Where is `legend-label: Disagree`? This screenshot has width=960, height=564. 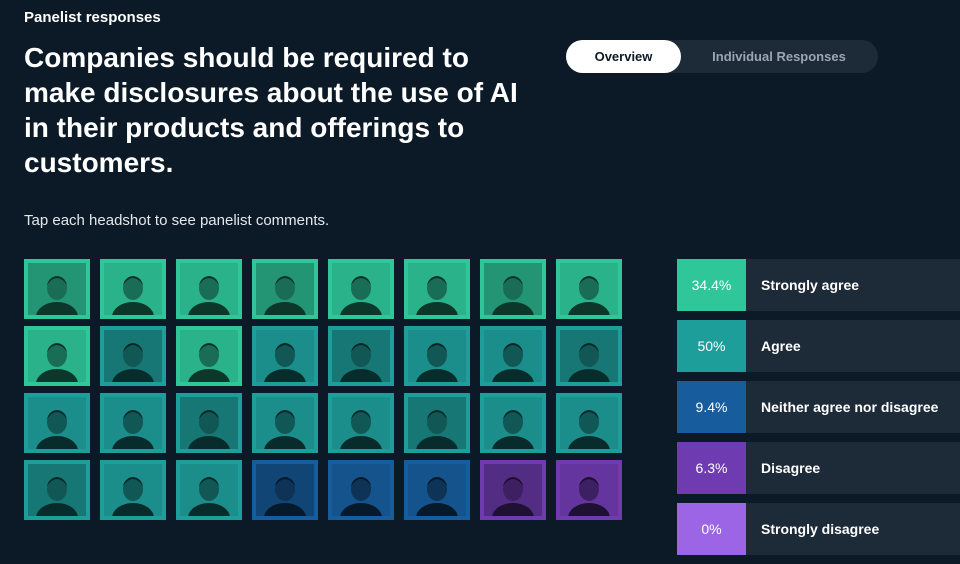 legend-label: Disagree is located at coordinates (791, 468).